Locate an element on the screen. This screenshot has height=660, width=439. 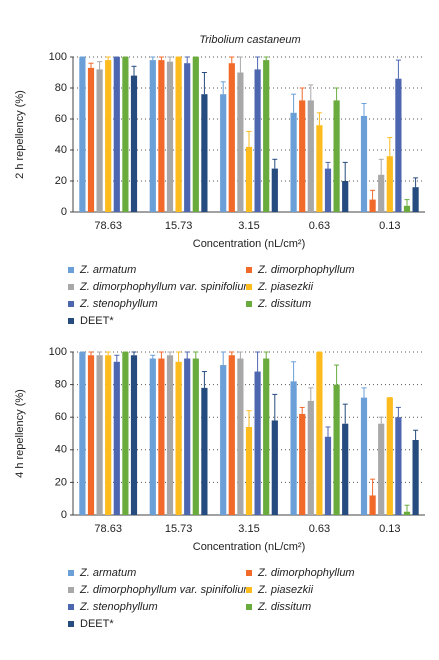
y-tick-label: 100 is located at coordinates (58, 352).